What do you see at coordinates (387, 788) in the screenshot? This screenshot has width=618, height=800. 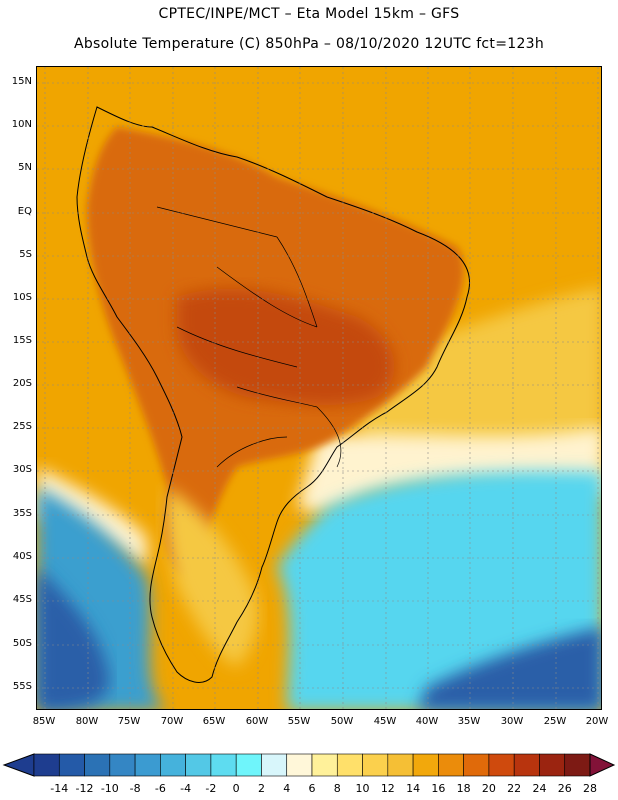 I see `colorbar-tick-label: 12` at bounding box center [387, 788].